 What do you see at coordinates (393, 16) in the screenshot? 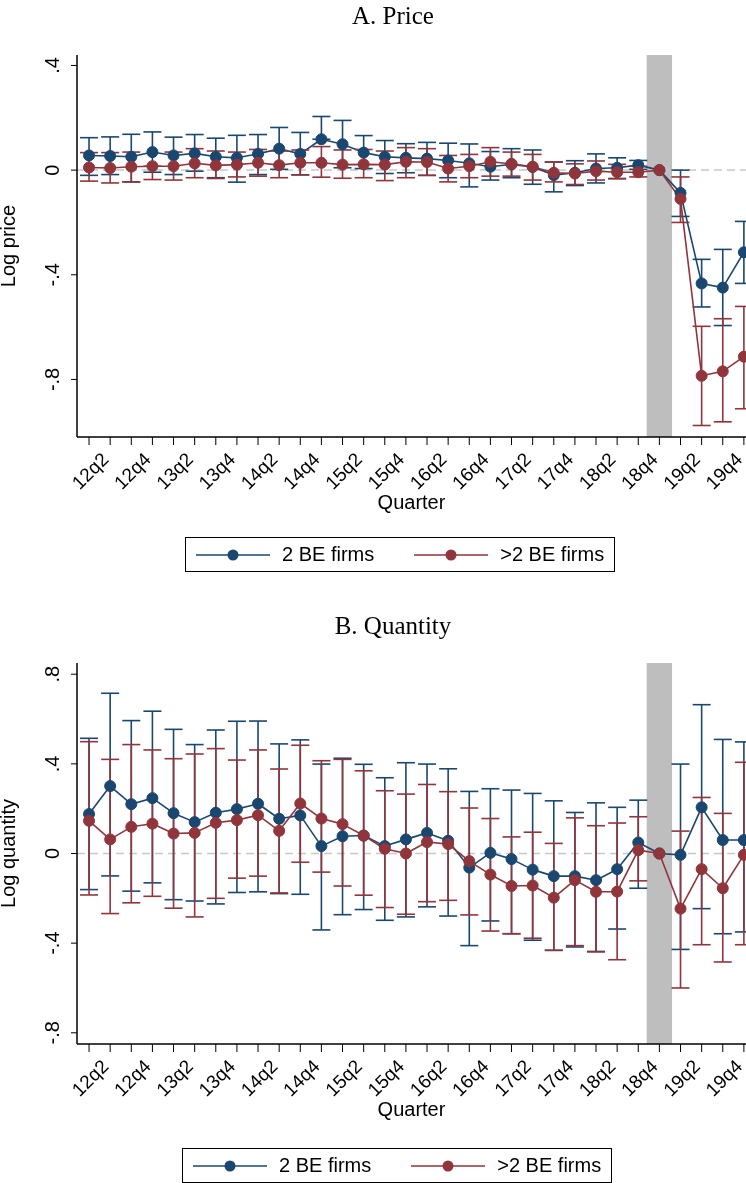
I see `chart-title: A. Price` at bounding box center [393, 16].